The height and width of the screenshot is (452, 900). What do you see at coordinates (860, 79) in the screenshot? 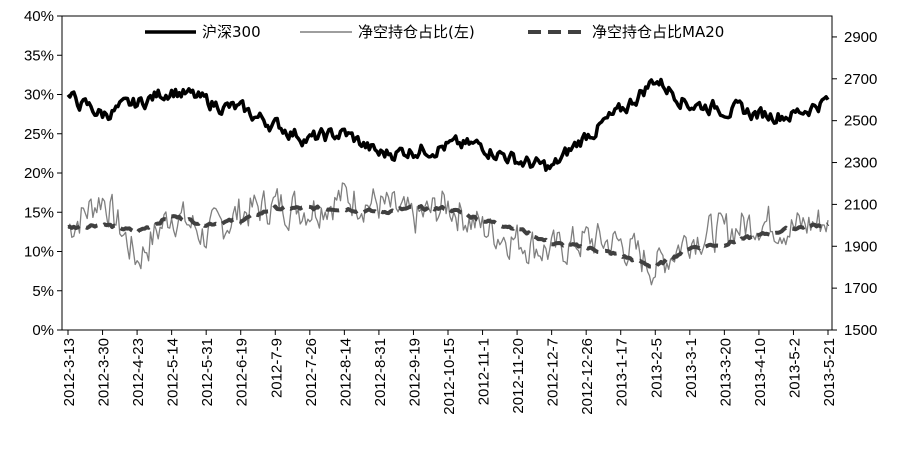
I see `right-tick-label: 2700` at bounding box center [860, 79].